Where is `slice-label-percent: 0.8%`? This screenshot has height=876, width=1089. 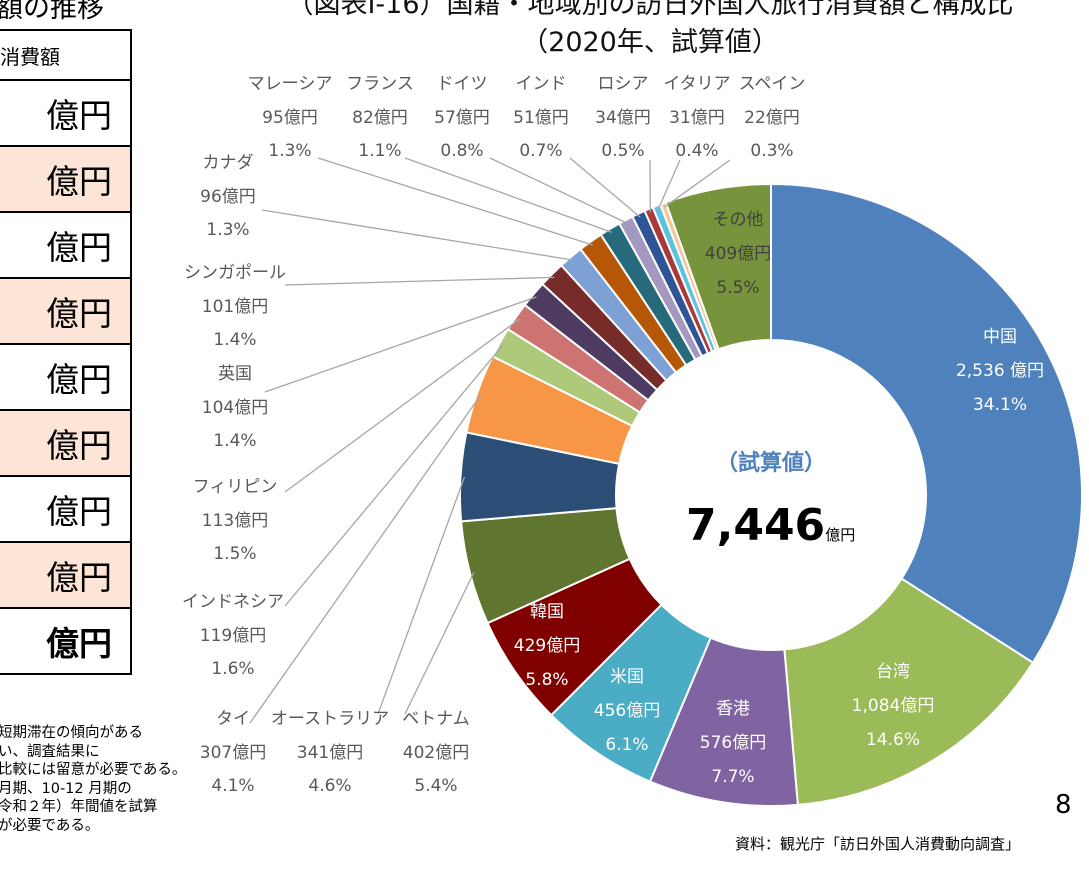 slice-label-percent: 0.8% is located at coordinates (462, 151).